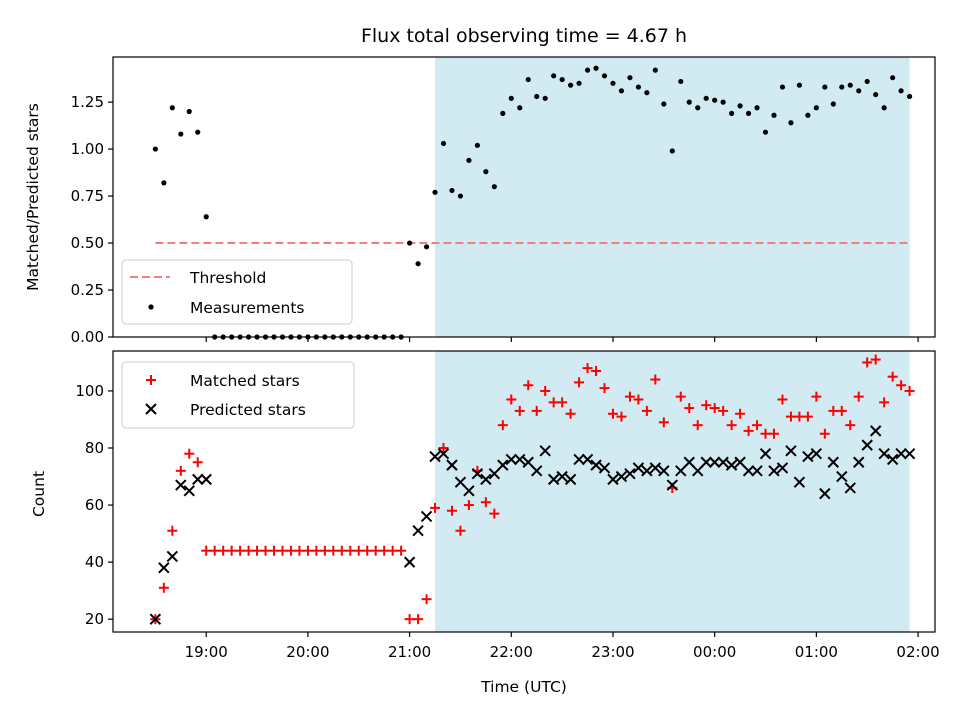 This screenshot has width=960, height=720. What do you see at coordinates (94, 619) in the screenshot?
I see `y-tick-label: 20` at bounding box center [94, 619].